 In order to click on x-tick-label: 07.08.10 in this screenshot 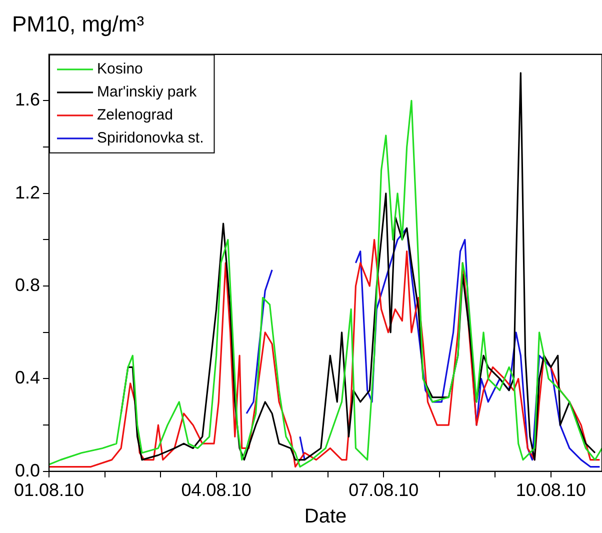, I will do `click(383, 490)`.